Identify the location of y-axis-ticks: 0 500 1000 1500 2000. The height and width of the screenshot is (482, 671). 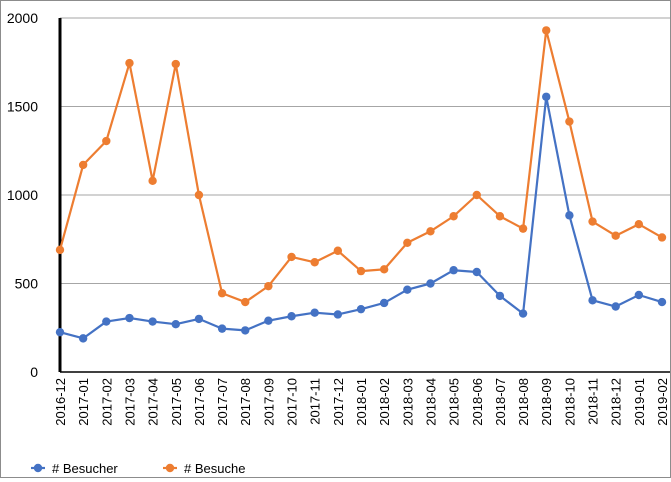
(22, 195).